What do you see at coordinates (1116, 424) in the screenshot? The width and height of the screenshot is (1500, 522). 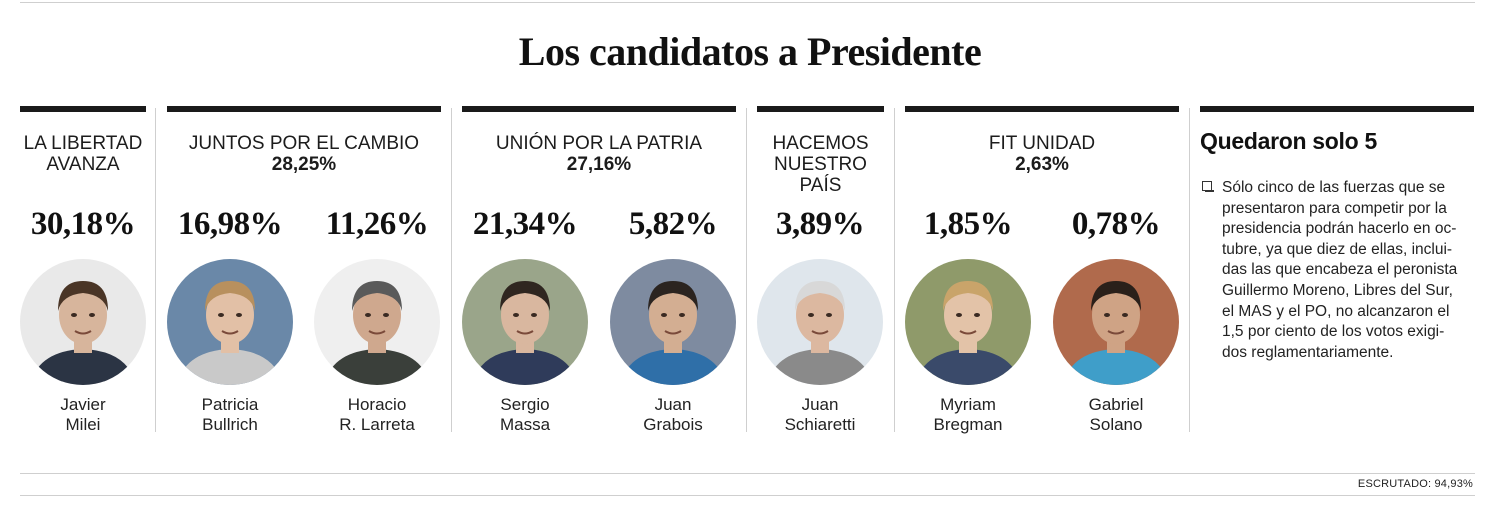 I see `candidate-last-name: Solano` at bounding box center [1116, 424].